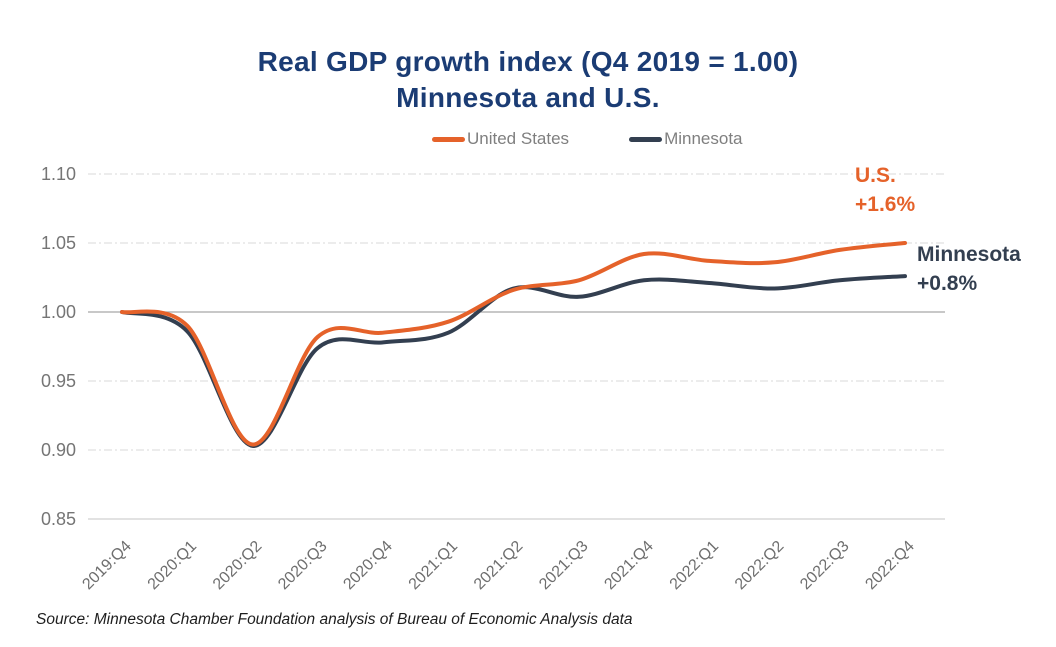 This screenshot has height=647, width=1056. I want to click on y-tick-label-1.10: 1.10, so click(58, 174).